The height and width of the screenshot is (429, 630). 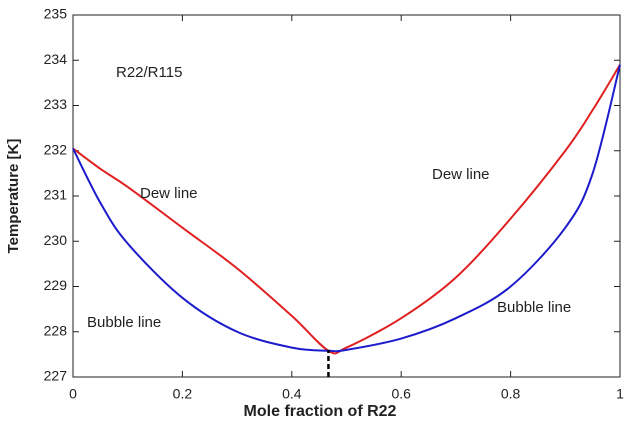 I want to click on y-tick-label: 230, so click(x=56, y=240).